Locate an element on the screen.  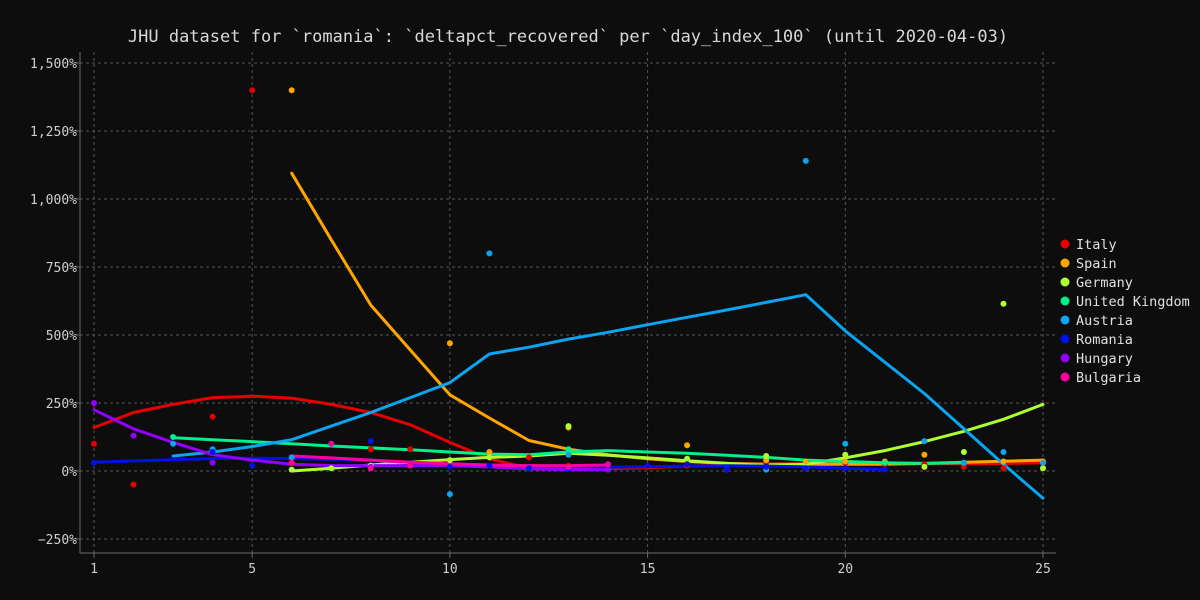
trend-line-bulgaria is located at coordinates (450, 461).